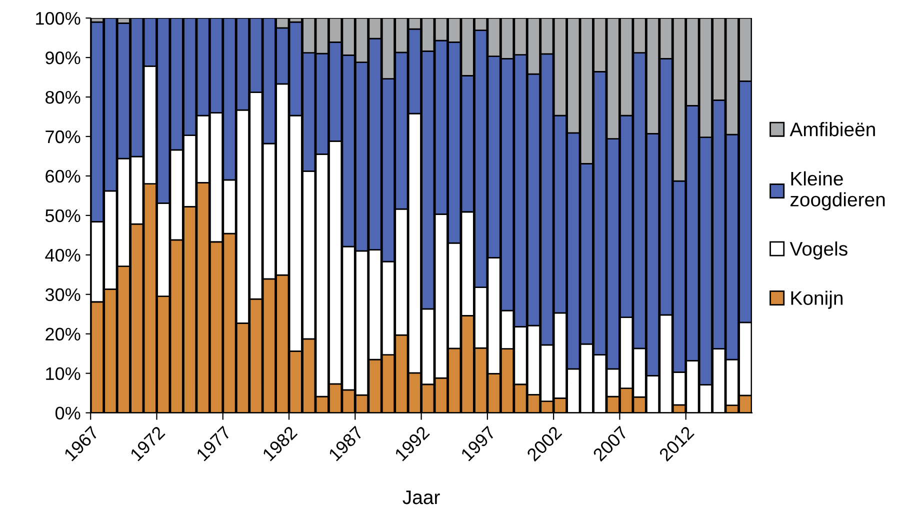 This screenshot has width=906, height=516. Describe the element at coordinates (819, 250) in the screenshot. I see `legend-label: Vogels` at that location.